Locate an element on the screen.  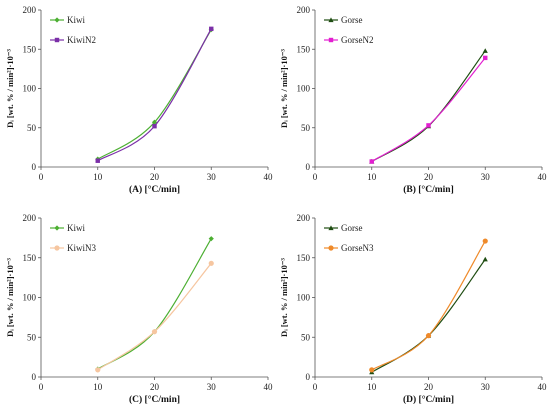
series-line-GorseN2 is located at coordinates (428, 110).